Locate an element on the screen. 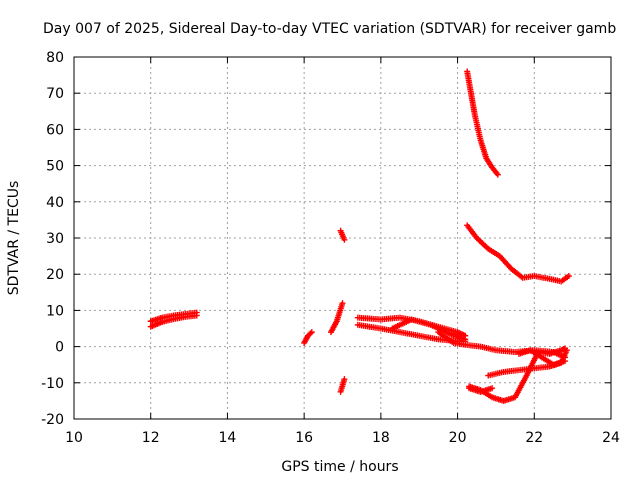  x-tick-label: 22 is located at coordinates (534, 438).